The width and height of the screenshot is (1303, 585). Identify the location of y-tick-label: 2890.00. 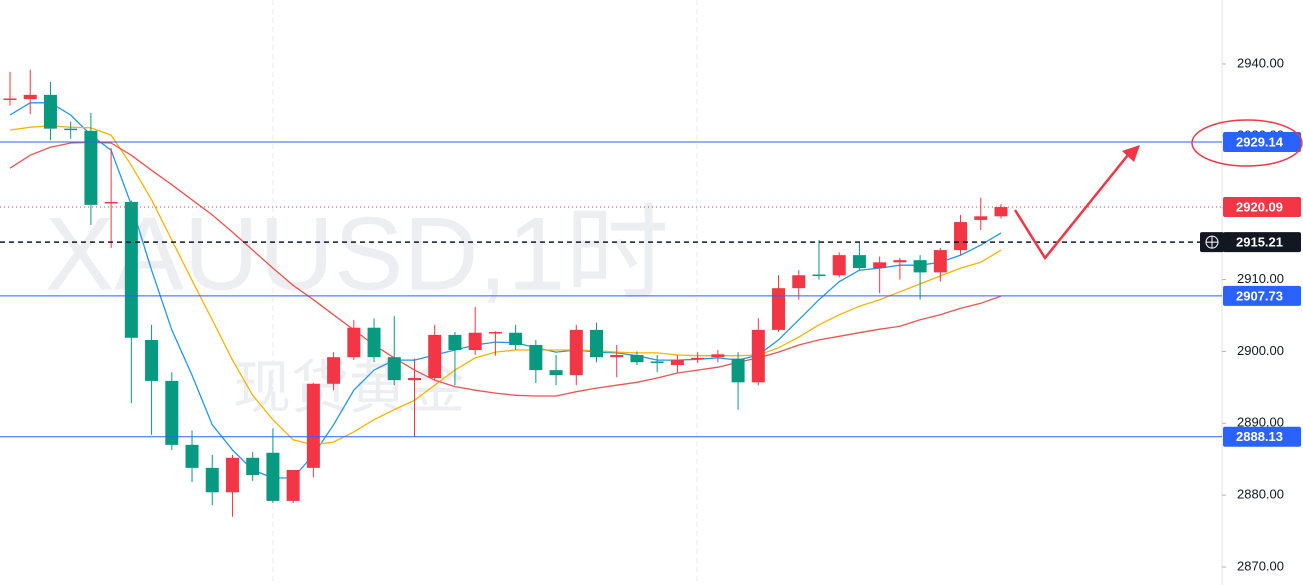
(1260, 422).